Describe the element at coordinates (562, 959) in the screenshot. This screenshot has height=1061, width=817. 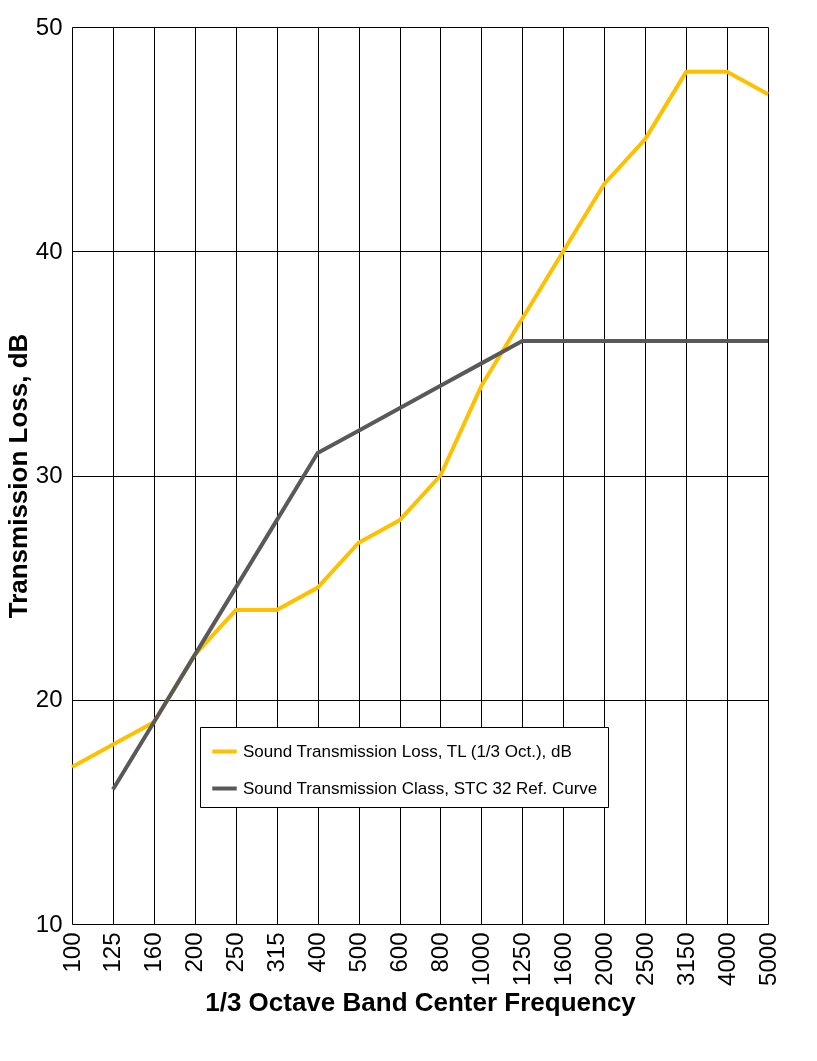
I see `x-tick-label: 1600` at that location.